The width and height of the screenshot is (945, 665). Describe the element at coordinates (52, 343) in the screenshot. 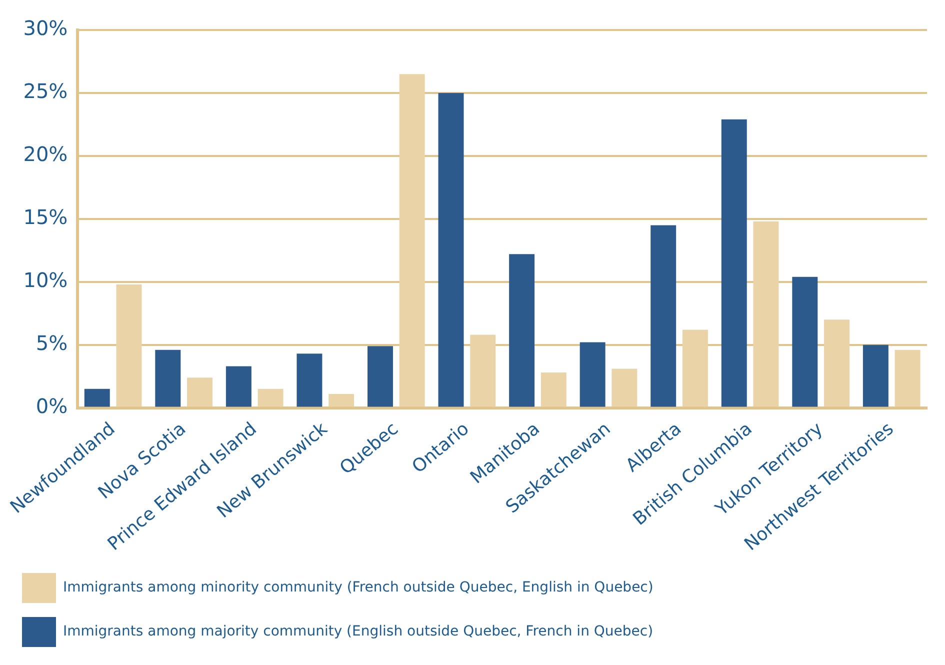

I see `y-tick-label: 5%` at that location.